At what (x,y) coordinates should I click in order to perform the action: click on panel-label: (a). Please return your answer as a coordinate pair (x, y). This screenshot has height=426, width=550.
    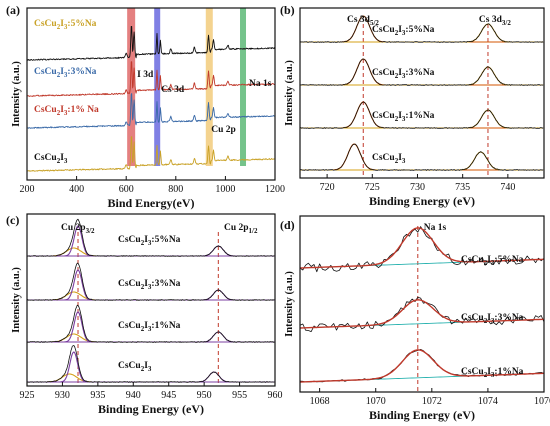
    Looking at the image, I should click on (13, 10).